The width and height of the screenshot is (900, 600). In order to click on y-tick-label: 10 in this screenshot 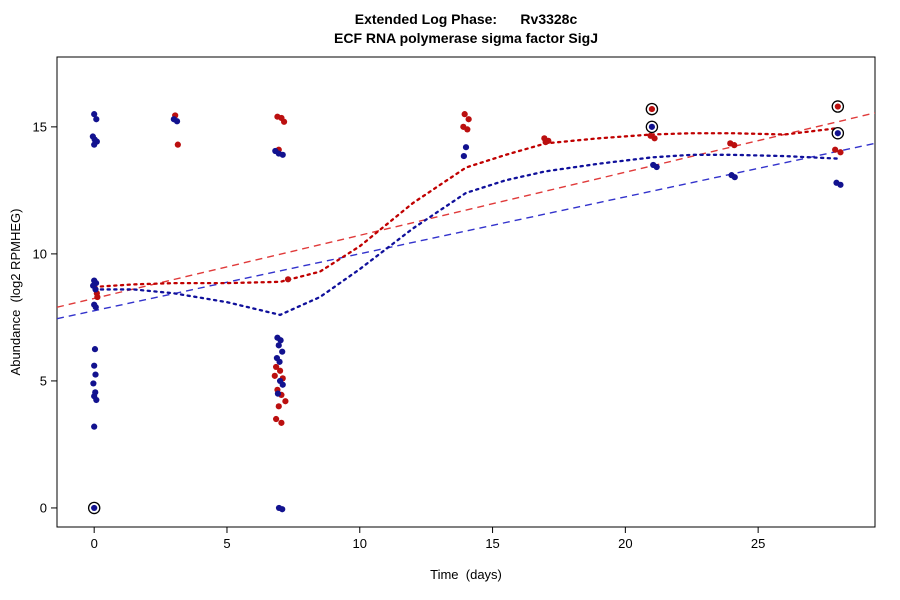, I will do `click(40, 253)`.